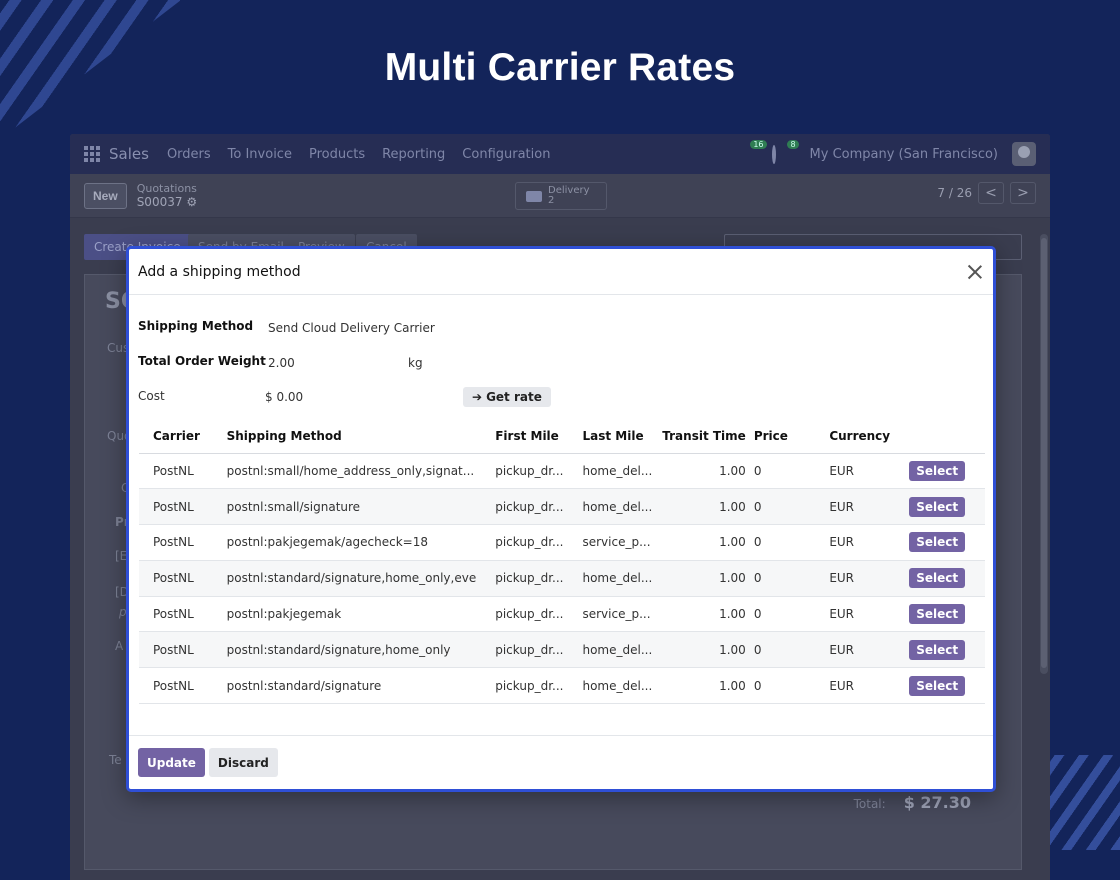 The image size is (1120, 880). I want to click on col-first-mile: First Mile, so click(525, 436).